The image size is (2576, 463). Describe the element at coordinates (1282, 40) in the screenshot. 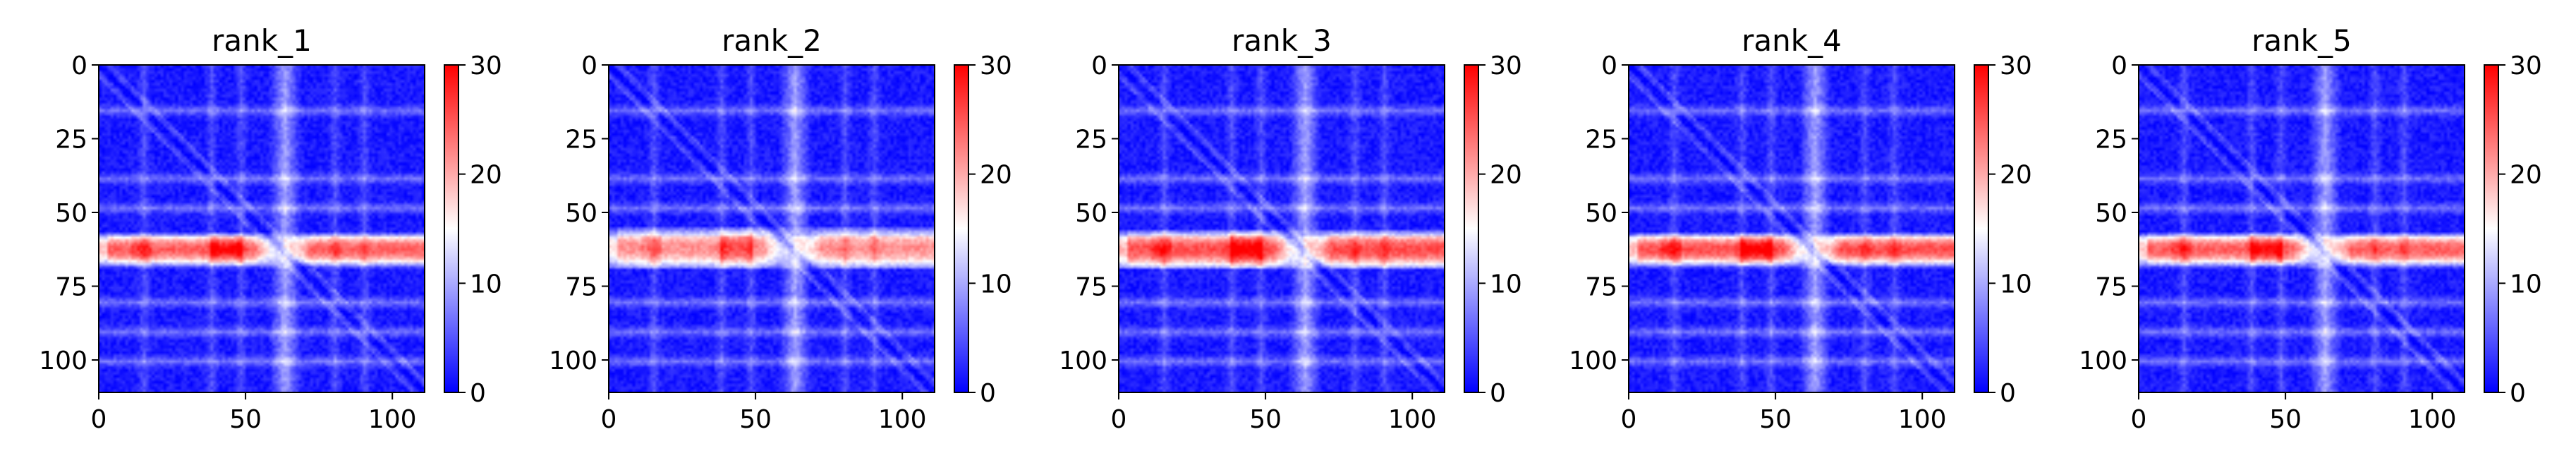

I see `panel-title: rank_3` at that location.